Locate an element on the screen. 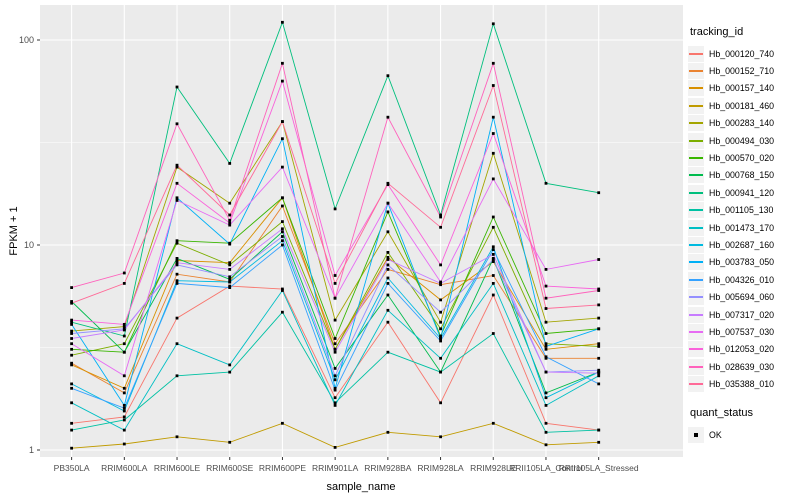  legend-item-Hb_000768_150: Hb_000768_150 is located at coordinates (743, 175).